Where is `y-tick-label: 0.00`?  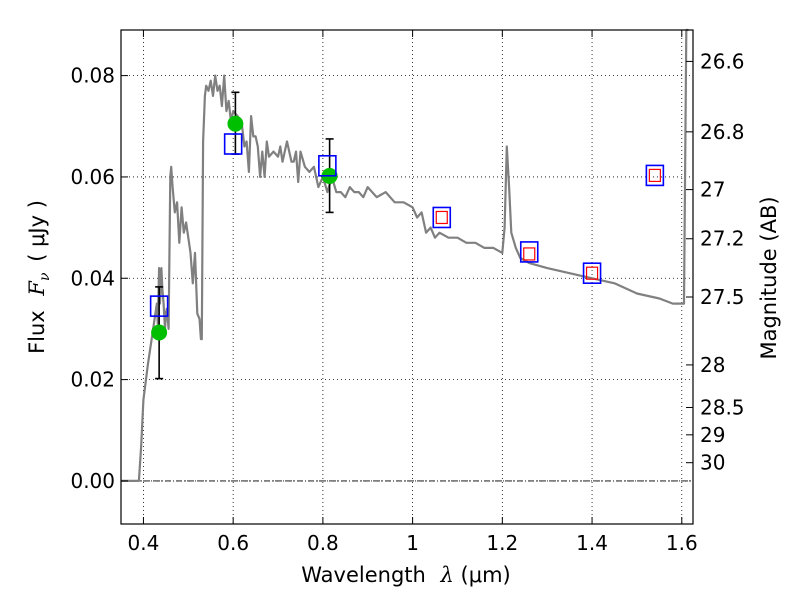 y-tick-label: 0.00 is located at coordinates (92, 481).